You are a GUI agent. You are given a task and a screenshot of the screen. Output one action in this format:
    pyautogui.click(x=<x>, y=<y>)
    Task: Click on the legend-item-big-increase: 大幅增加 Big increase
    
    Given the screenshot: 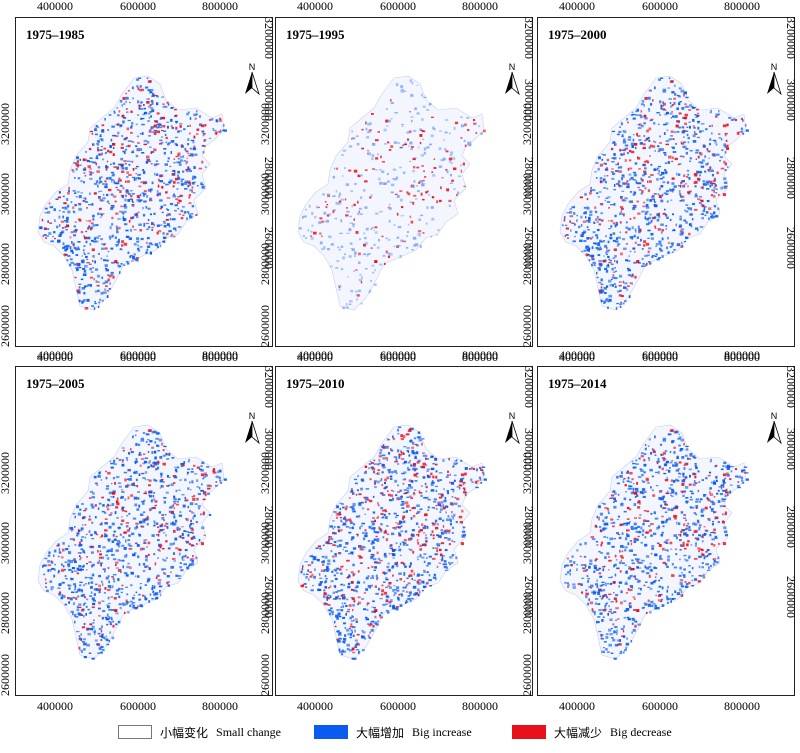 What is the action you would take?
    pyautogui.click(x=393, y=732)
    